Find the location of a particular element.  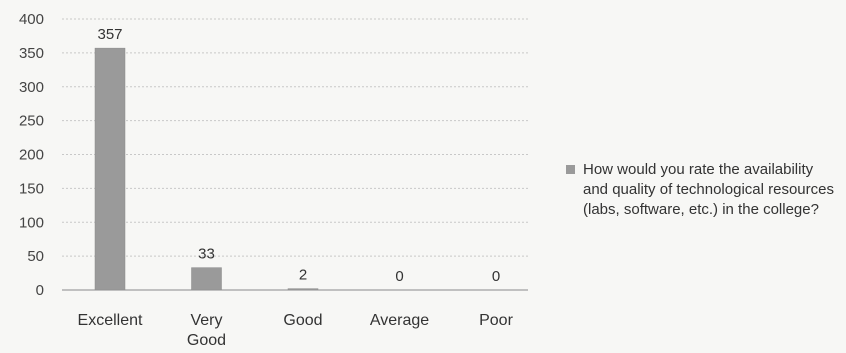

y-tick-label: 300 is located at coordinates (31, 87).